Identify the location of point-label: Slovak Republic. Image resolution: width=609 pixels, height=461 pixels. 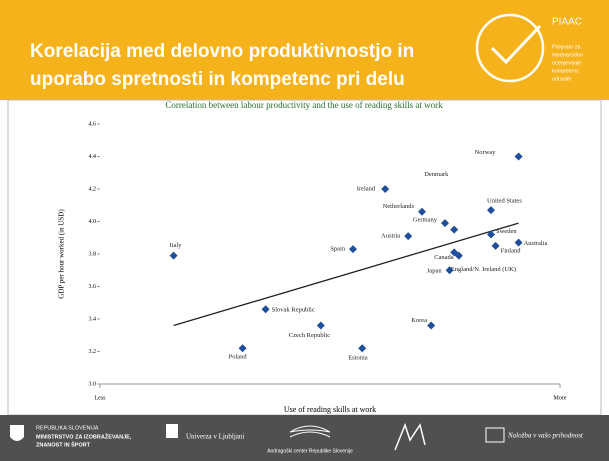
(293, 310).